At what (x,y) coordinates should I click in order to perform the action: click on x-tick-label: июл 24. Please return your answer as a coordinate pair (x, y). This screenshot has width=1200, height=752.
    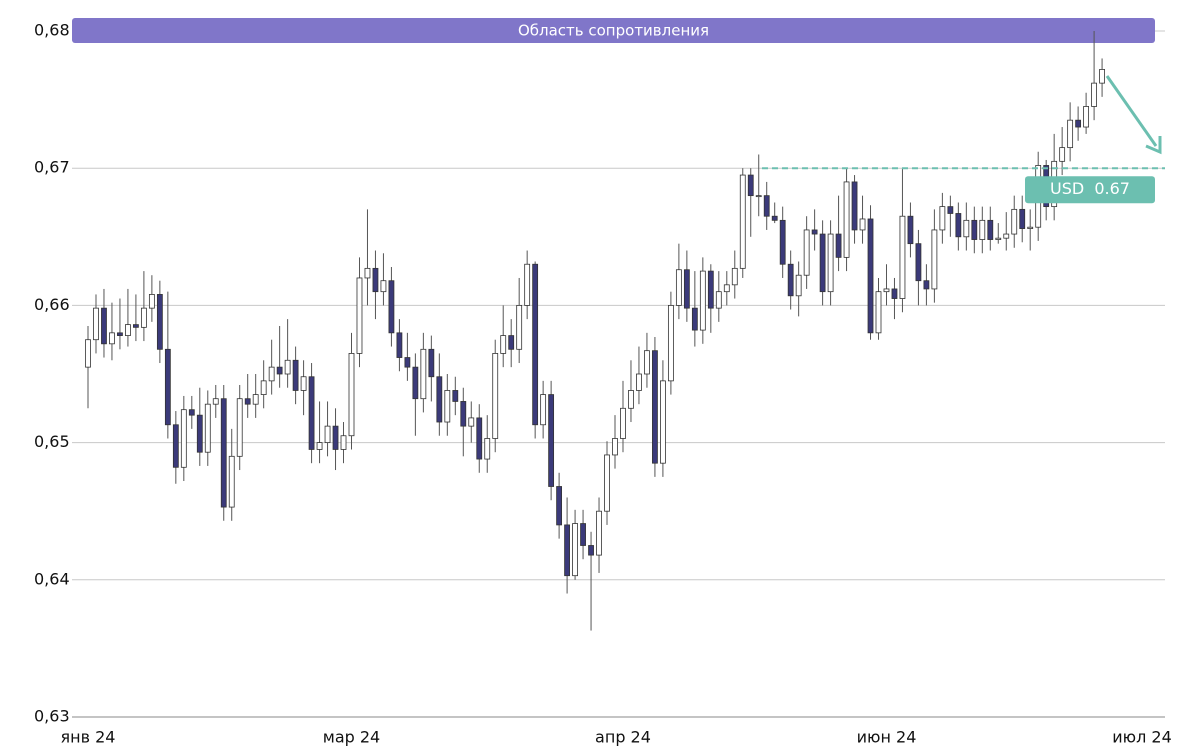
    Looking at the image, I should click on (1142, 737).